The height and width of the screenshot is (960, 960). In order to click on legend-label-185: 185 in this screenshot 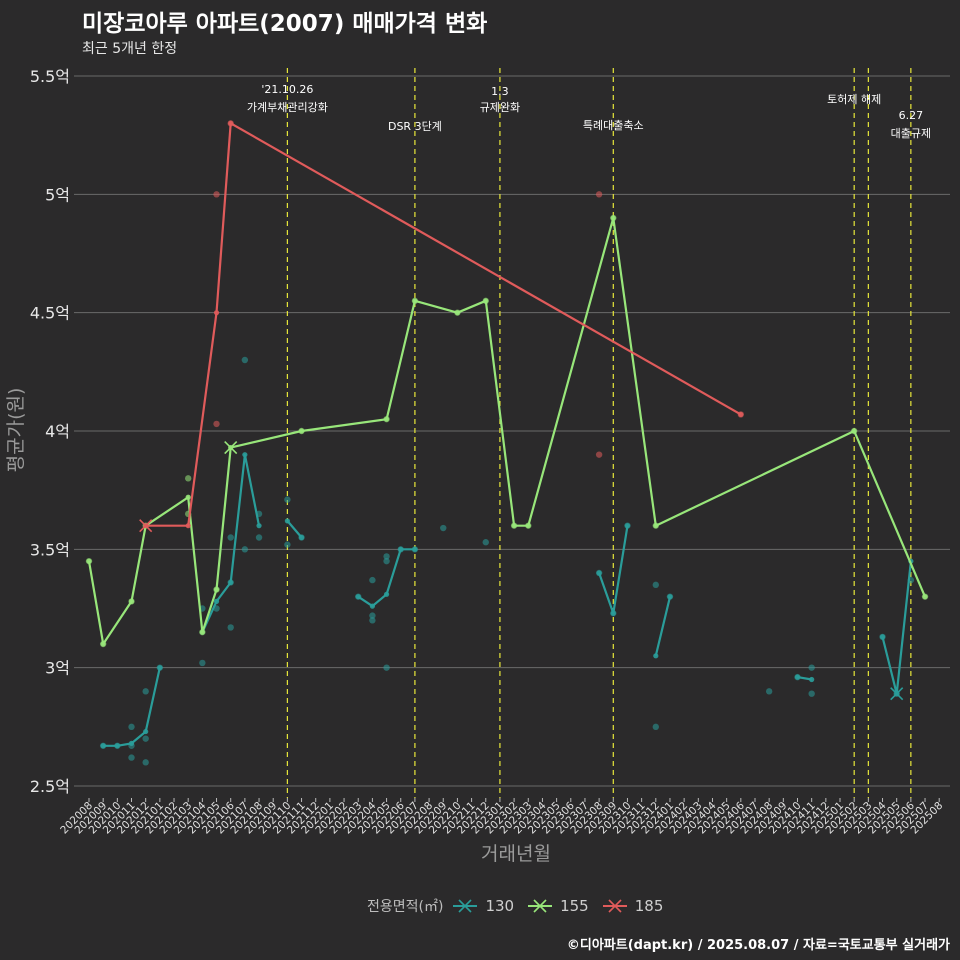, I will do `click(649, 906)`.